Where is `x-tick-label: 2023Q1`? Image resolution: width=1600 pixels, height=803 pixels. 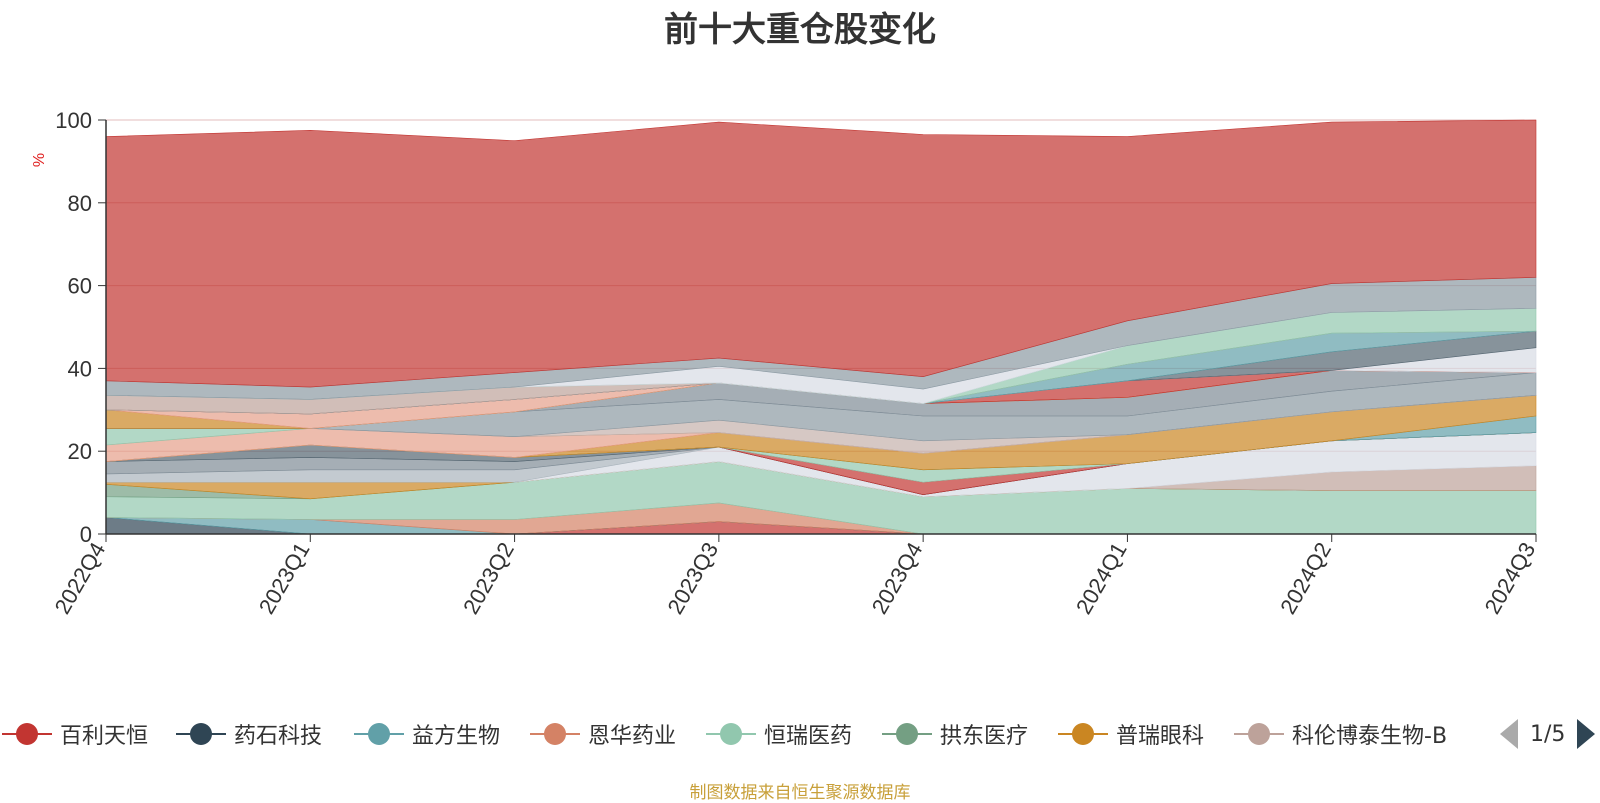
x-tick-label: 2023Q1 is located at coordinates (284, 578).